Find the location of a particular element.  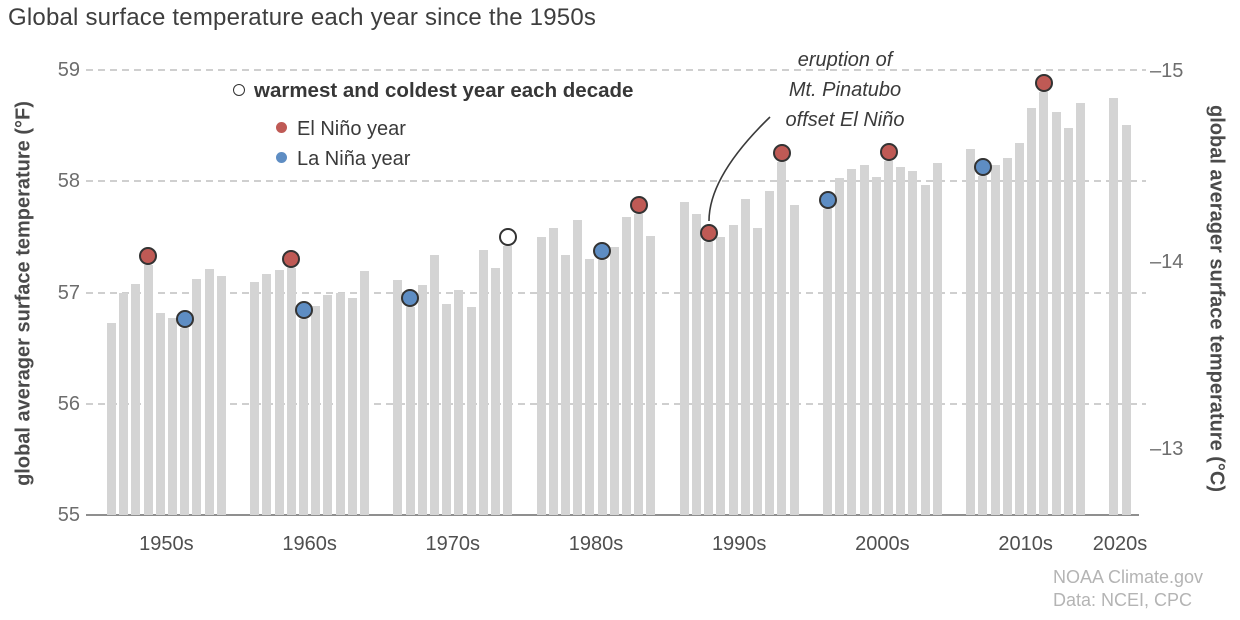

bar-1980 is located at coordinates (541, 375).